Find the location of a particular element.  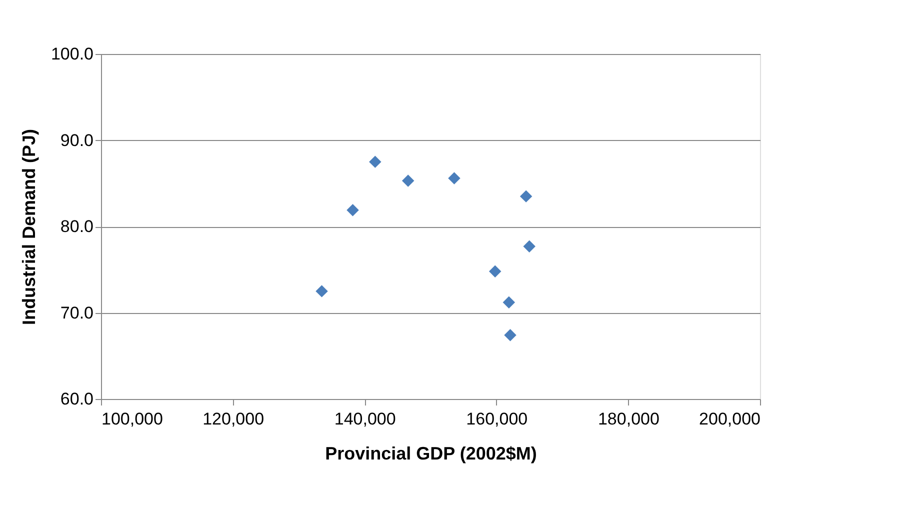

x-tick-label: 180,000 is located at coordinates (629, 419).